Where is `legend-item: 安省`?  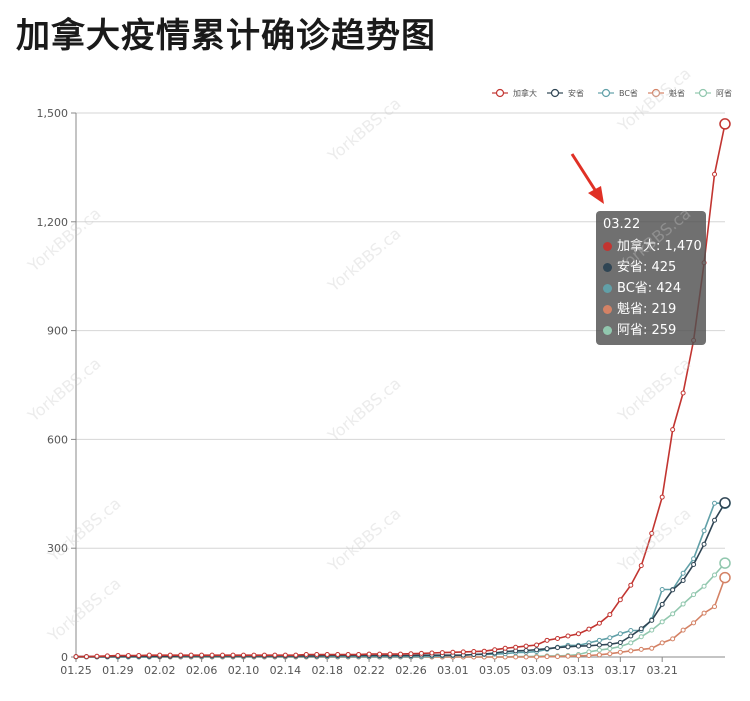 legend-item: 安省 is located at coordinates (565, 93).